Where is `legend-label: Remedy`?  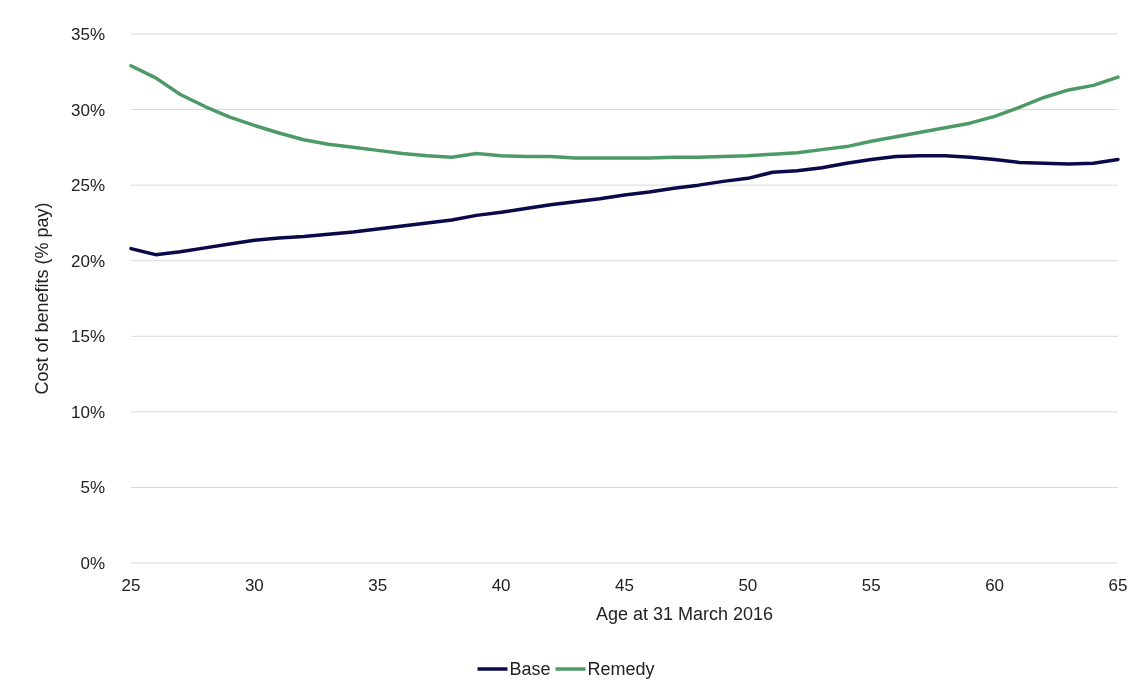 legend-label: Remedy is located at coordinates (621, 669).